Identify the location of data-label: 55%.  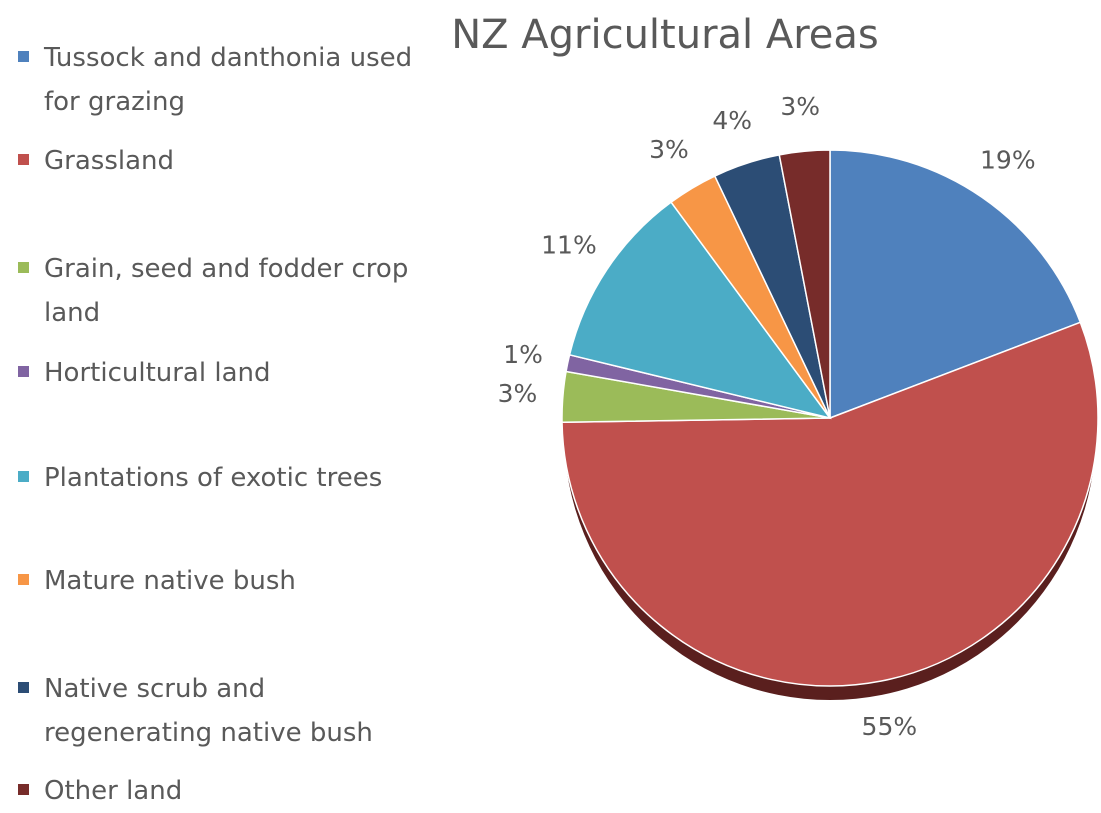
(890, 726).